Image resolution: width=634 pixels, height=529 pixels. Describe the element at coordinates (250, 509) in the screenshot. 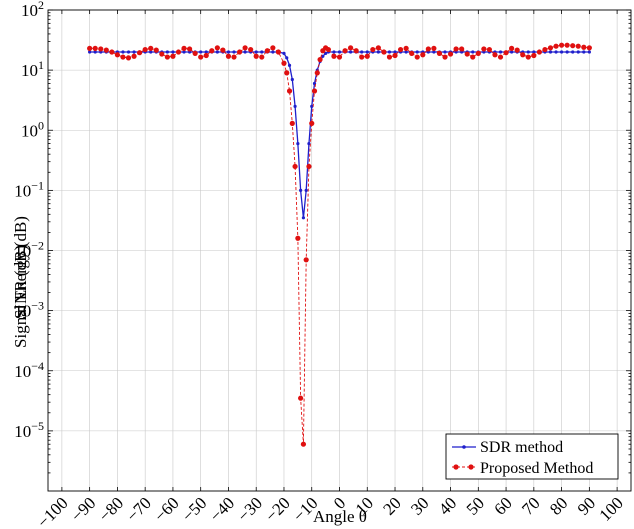

I see `x-tick-label: −30` at that location.